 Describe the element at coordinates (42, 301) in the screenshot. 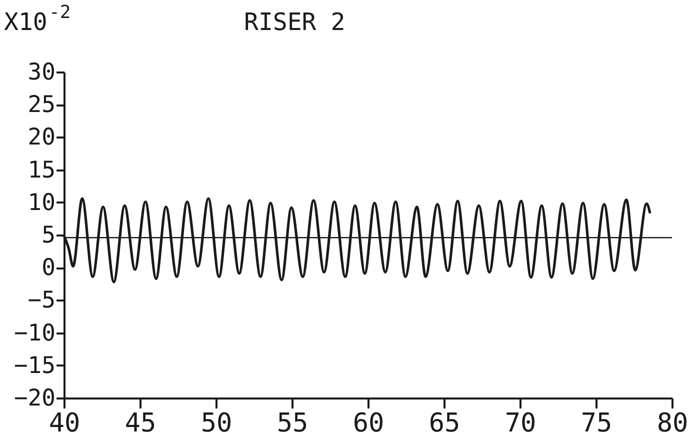

I see `y-tick-label: −5` at that location.